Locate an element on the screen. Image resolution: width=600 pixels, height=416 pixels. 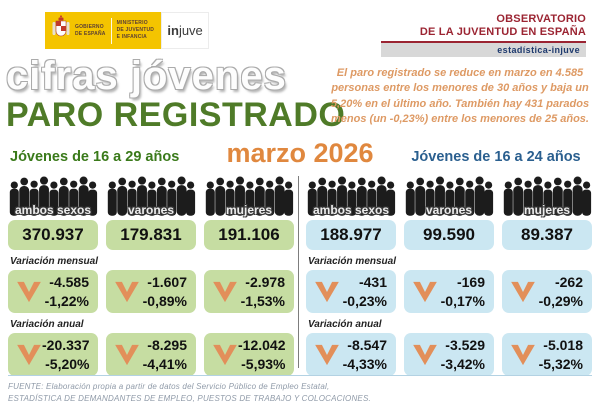
gobierno-text: GOBIERNO DE ESPAÑA is located at coordinates (90, 30).